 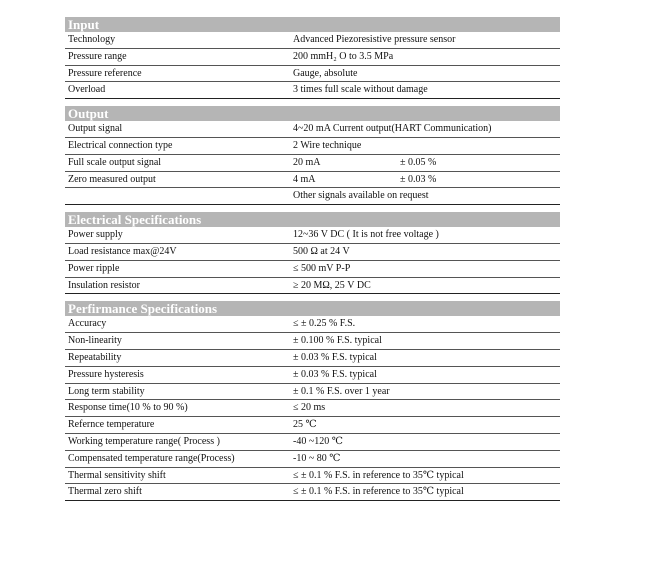 What do you see at coordinates (327, 145) in the screenshot?
I see `spec-value: 2 Wire technique` at bounding box center [327, 145].